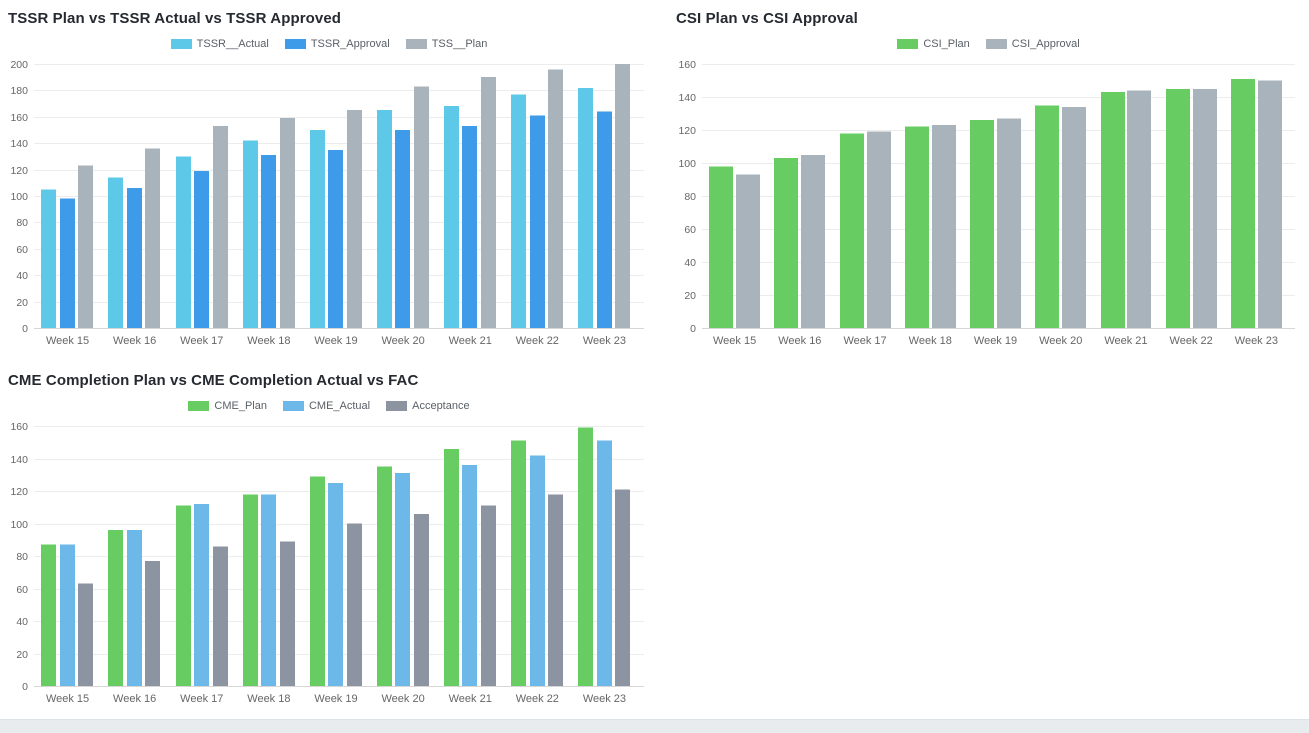  Describe the element at coordinates (690, 263) in the screenshot. I see `y-tick-label: 40` at that location.